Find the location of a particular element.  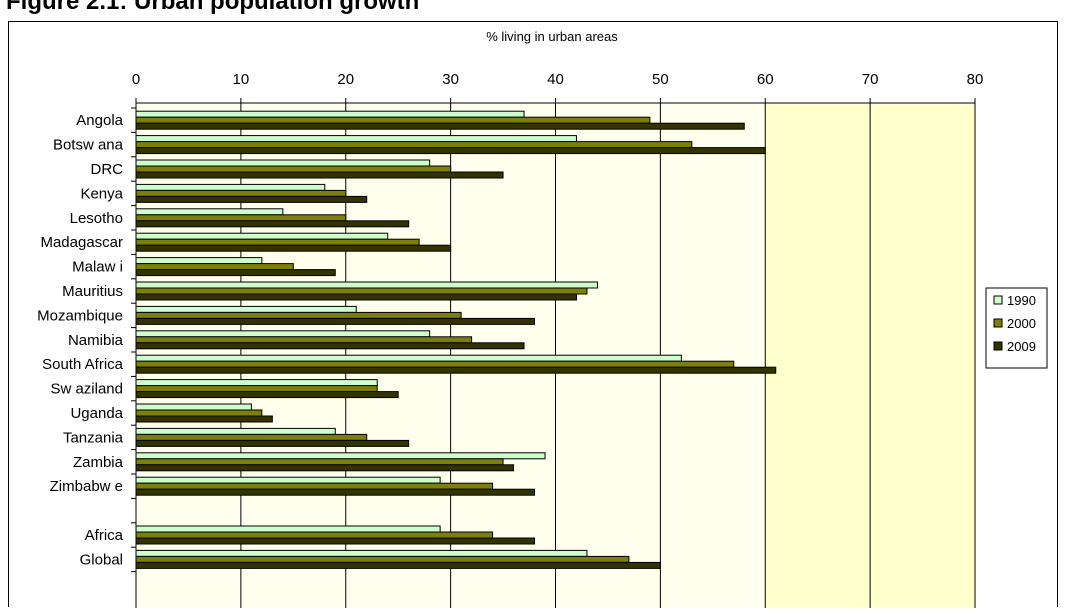

legend-swatch-1990 is located at coordinates (998, 300).